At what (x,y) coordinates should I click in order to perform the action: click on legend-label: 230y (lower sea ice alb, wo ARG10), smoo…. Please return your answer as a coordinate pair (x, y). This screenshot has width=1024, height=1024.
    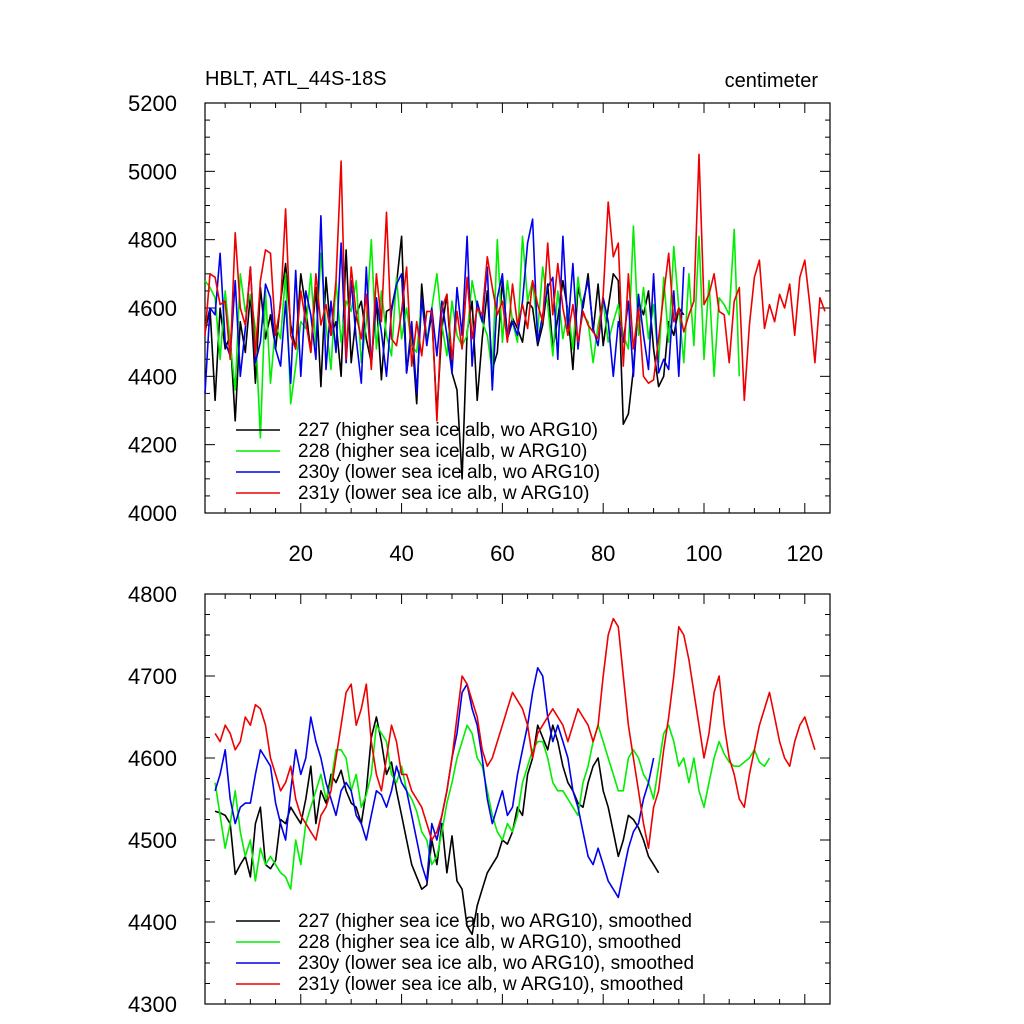
    Looking at the image, I should click on (496, 963).